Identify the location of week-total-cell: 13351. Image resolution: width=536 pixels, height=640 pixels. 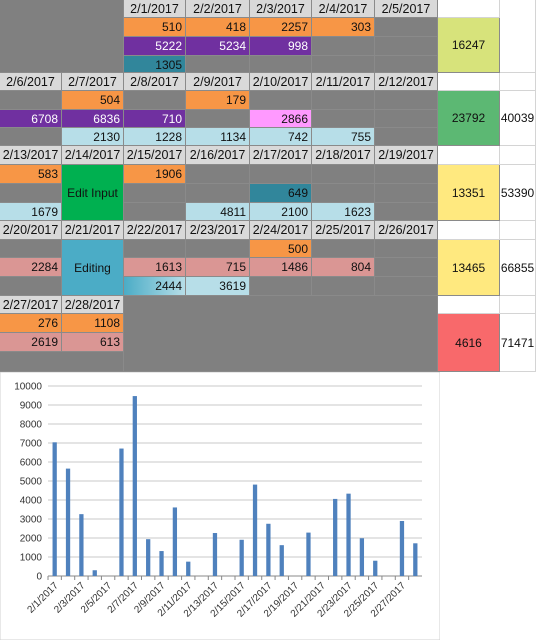
(469, 193).